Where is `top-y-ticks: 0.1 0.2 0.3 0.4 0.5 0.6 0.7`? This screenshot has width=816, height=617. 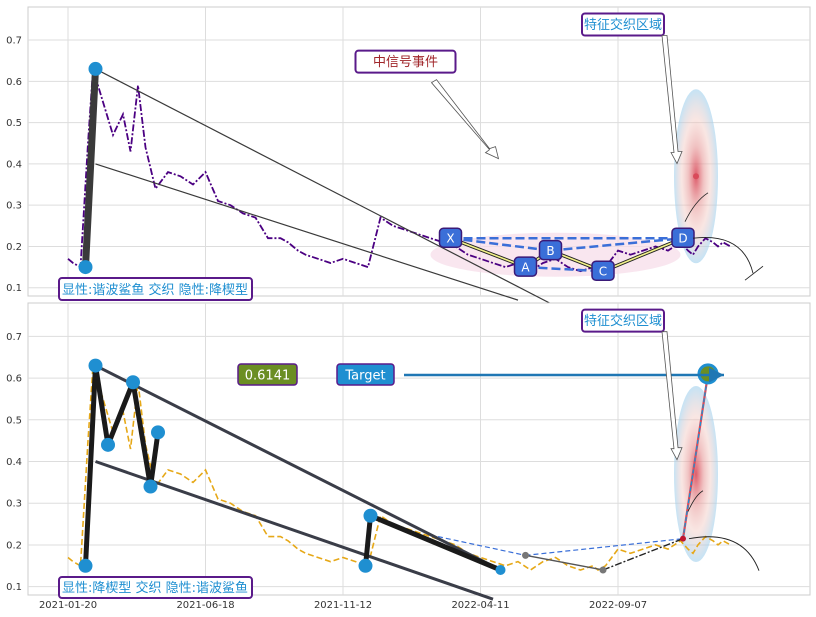
top-y-ticks: 0.1 0.2 0.3 0.4 0.5 0.6 0.7 is located at coordinates (14, 165).